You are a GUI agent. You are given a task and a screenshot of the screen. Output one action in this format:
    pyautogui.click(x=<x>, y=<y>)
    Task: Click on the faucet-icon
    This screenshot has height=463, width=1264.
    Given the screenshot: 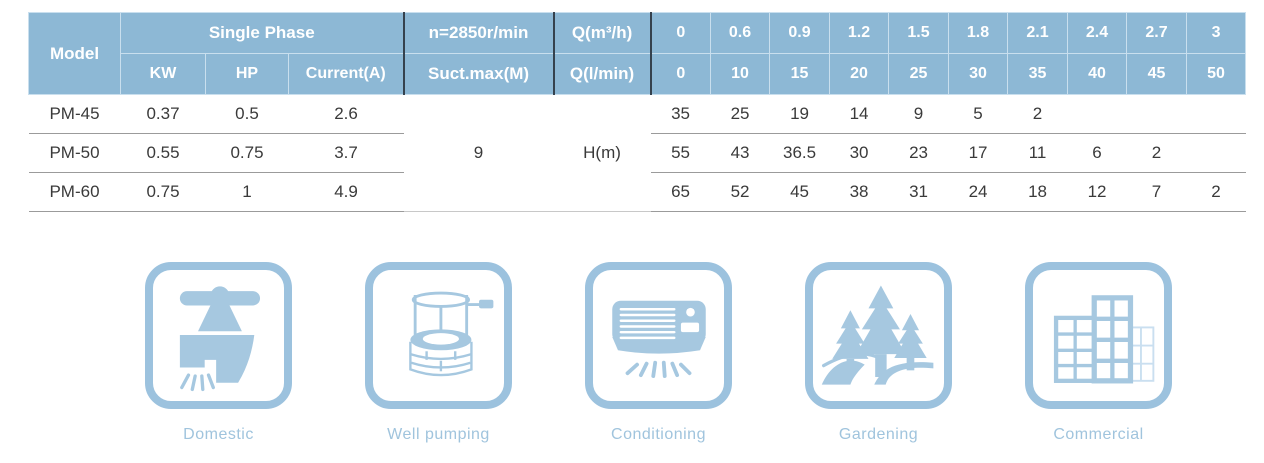 What is the action you would take?
    pyautogui.click(x=219, y=338)
    